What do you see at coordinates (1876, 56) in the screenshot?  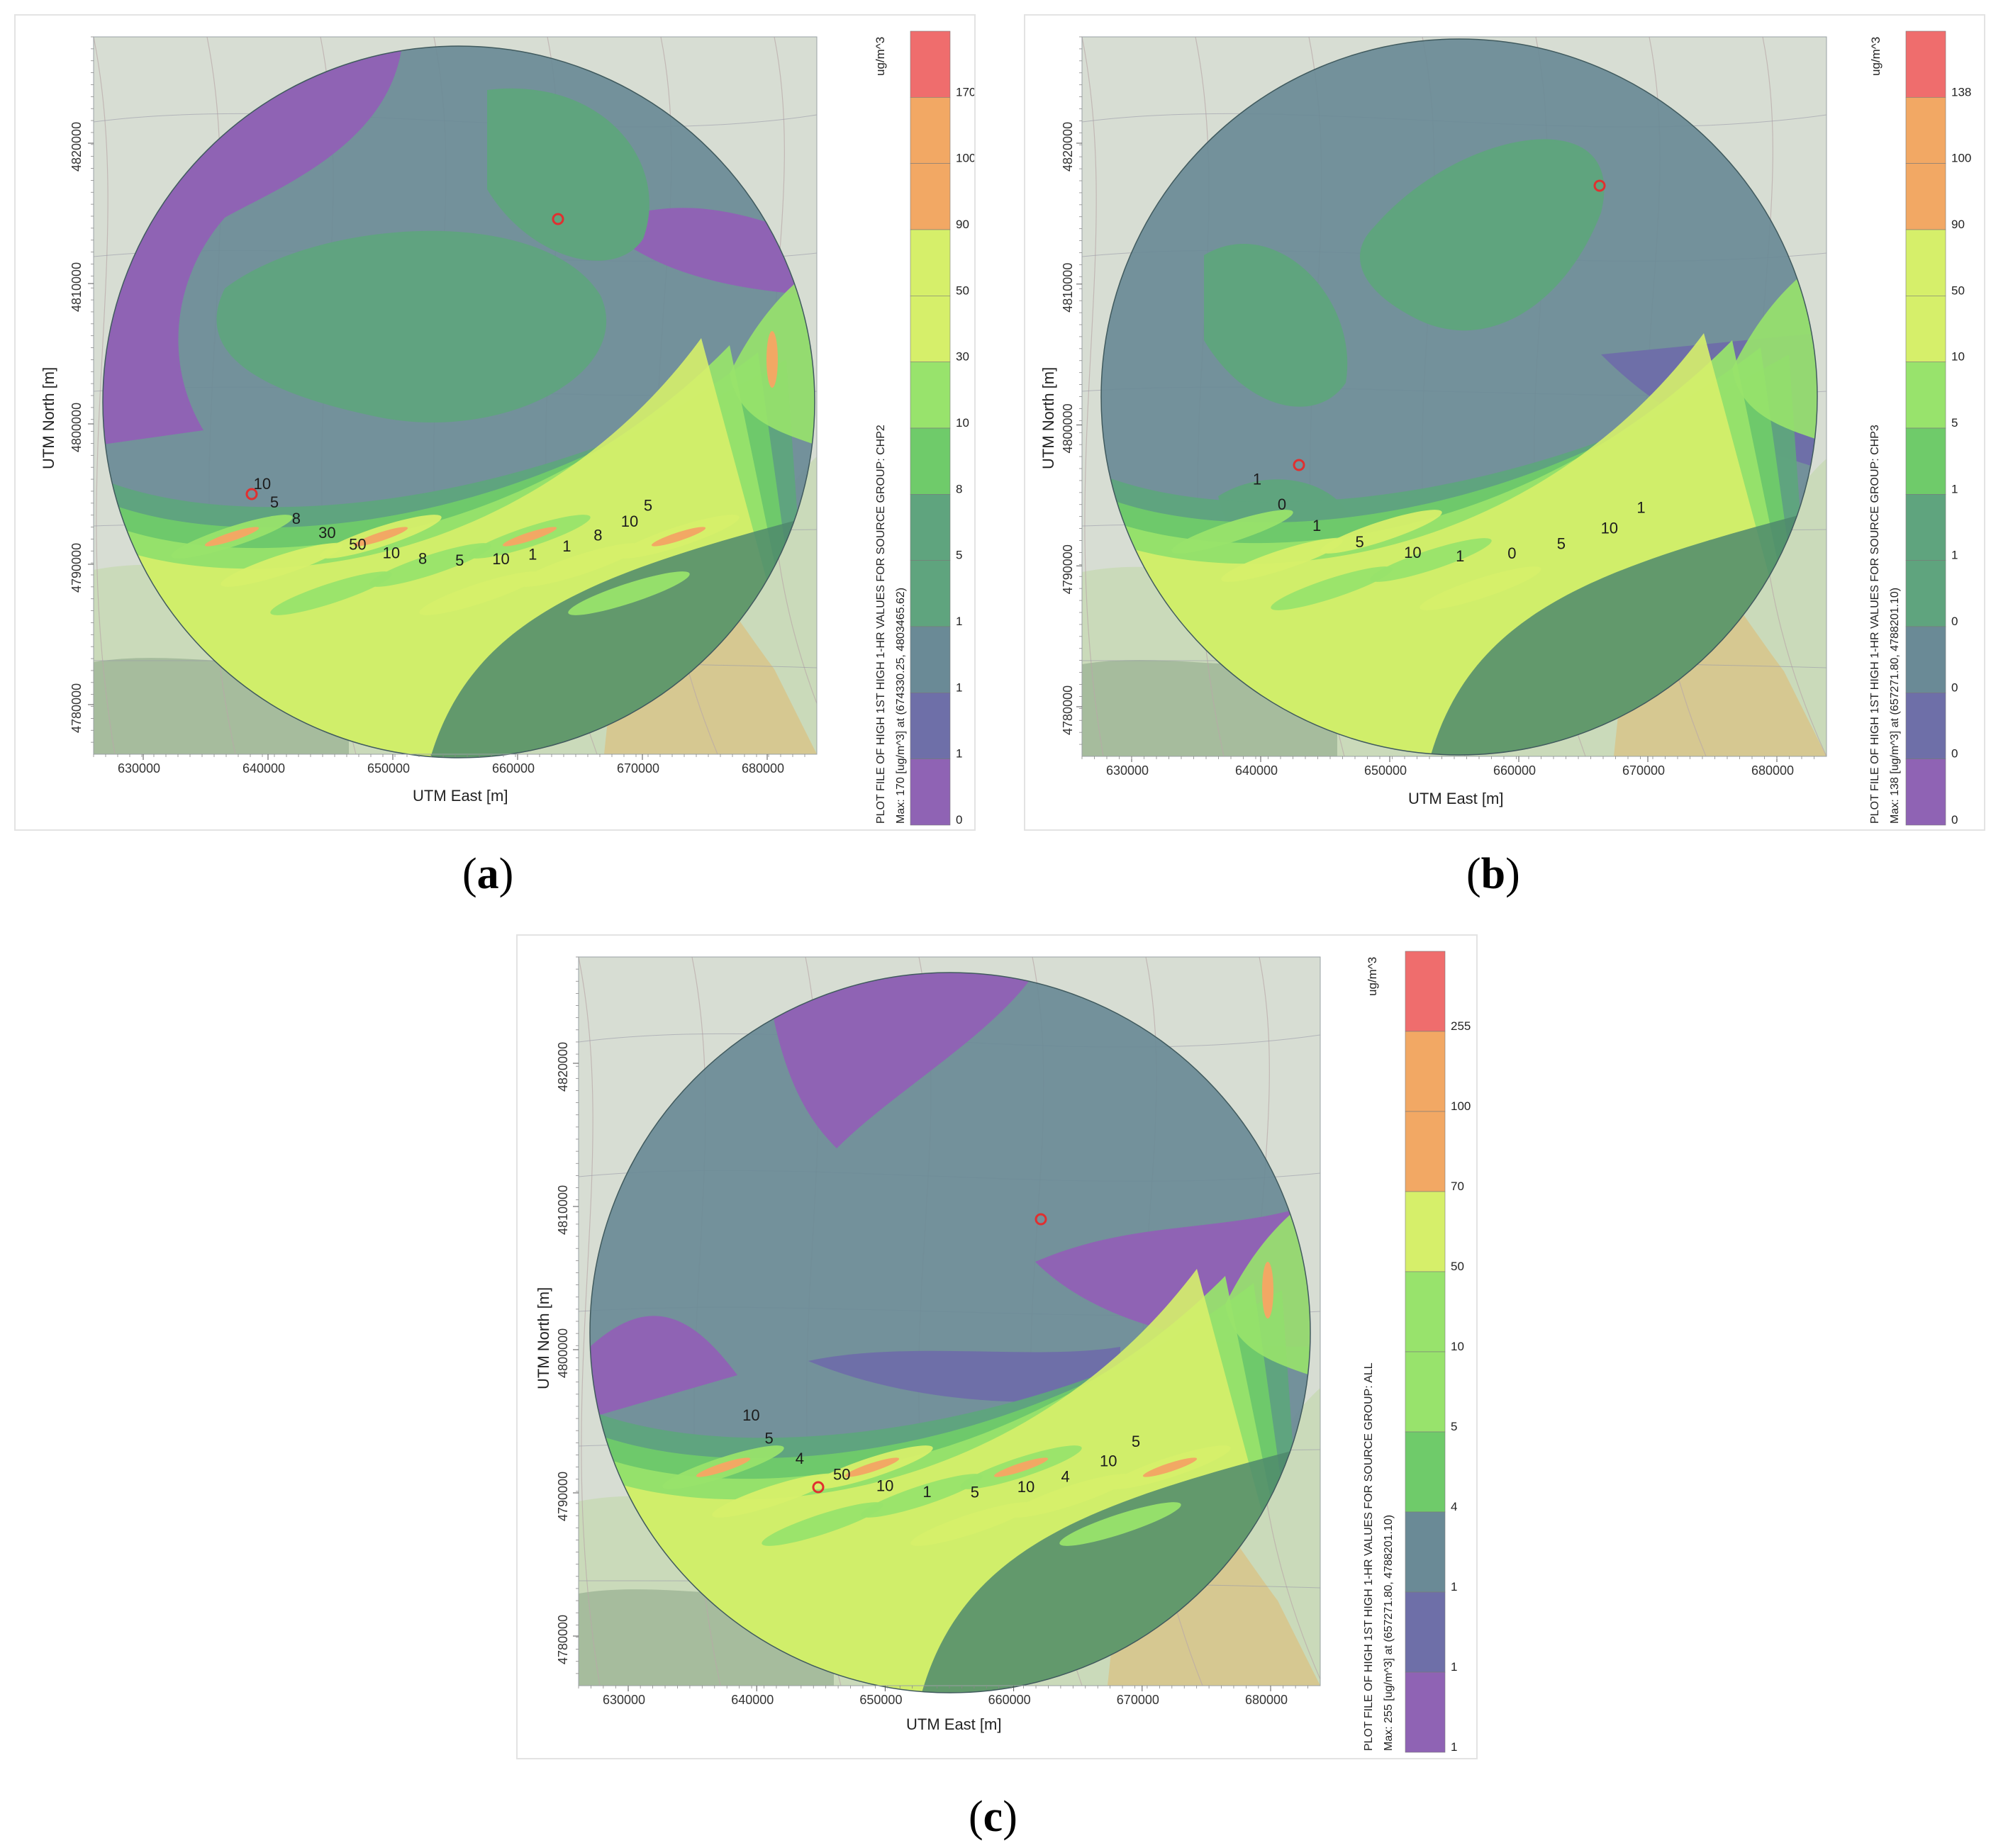 I see `legend-unit-b: ug/m^3` at bounding box center [1876, 56].